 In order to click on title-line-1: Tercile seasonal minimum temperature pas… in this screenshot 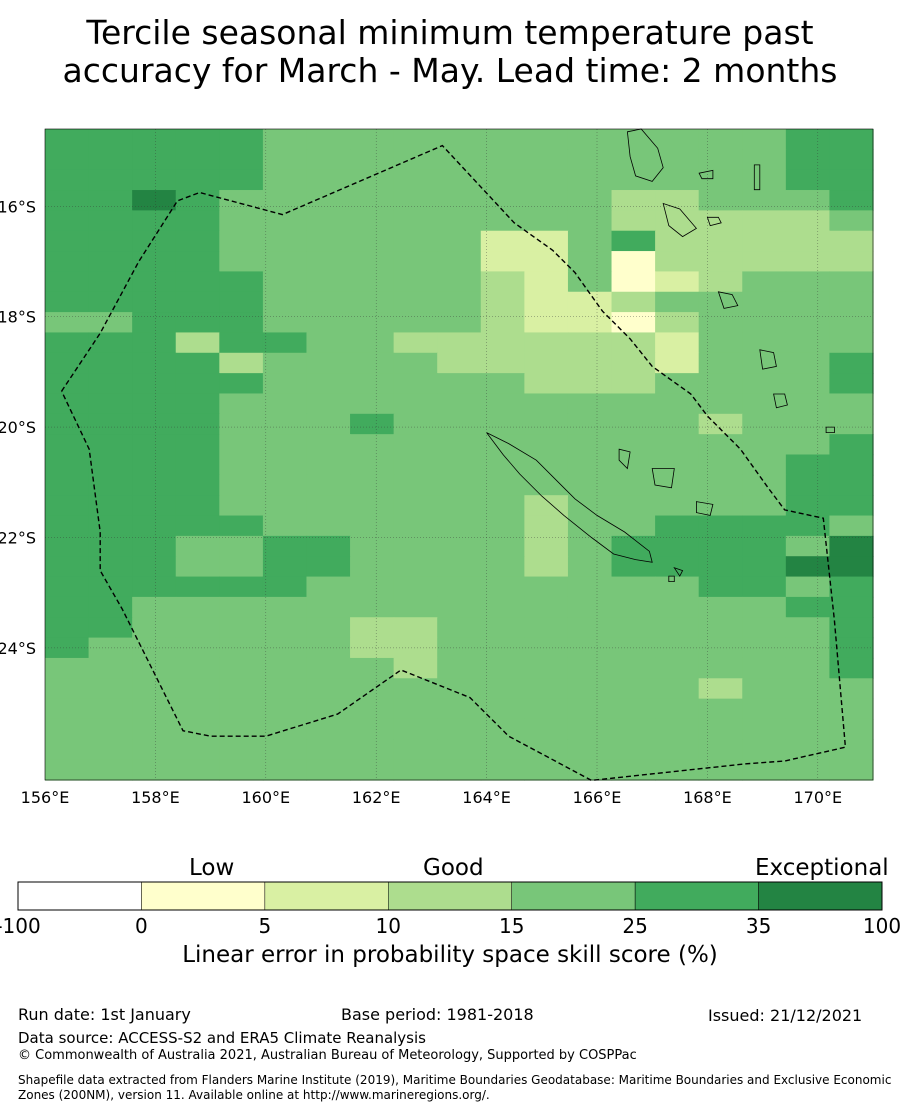, I will do `click(450, 32)`.